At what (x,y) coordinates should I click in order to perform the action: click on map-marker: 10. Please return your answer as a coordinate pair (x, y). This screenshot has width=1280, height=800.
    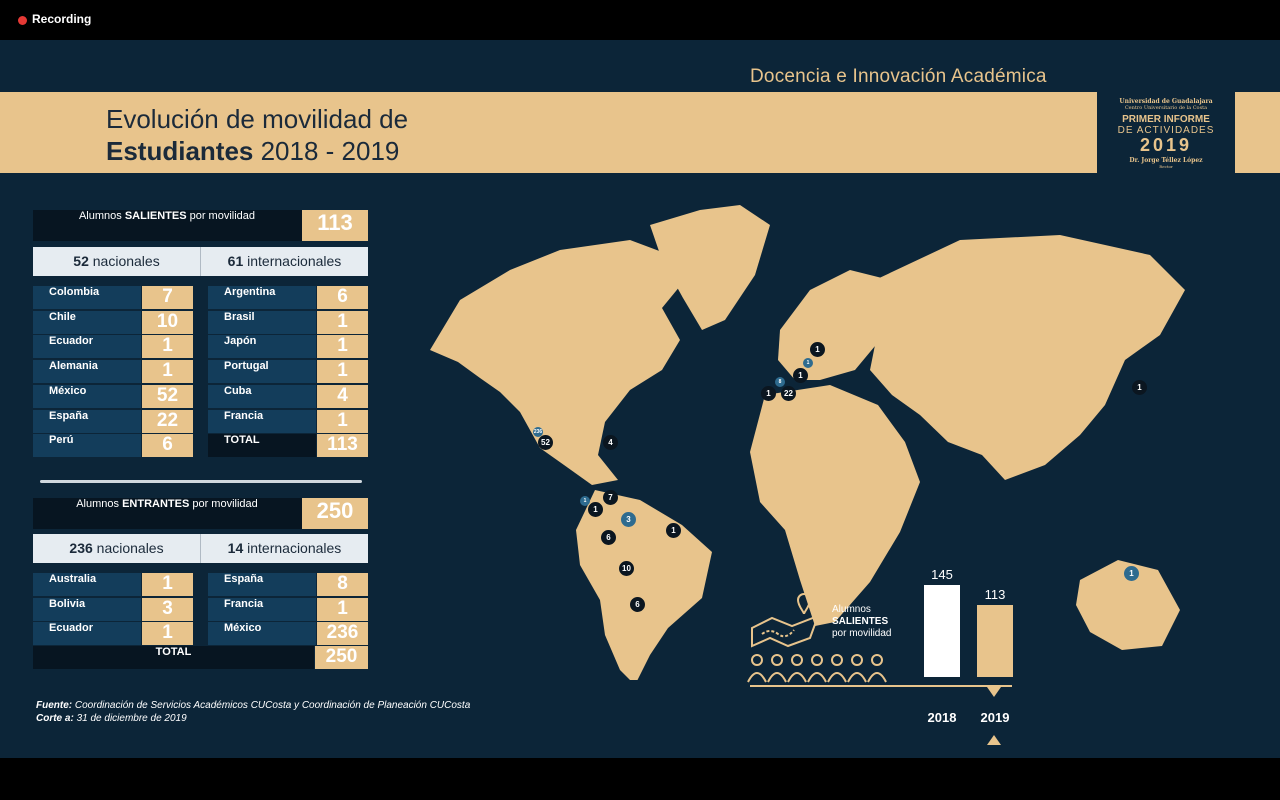
    Looking at the image, I should click on (626, 568).